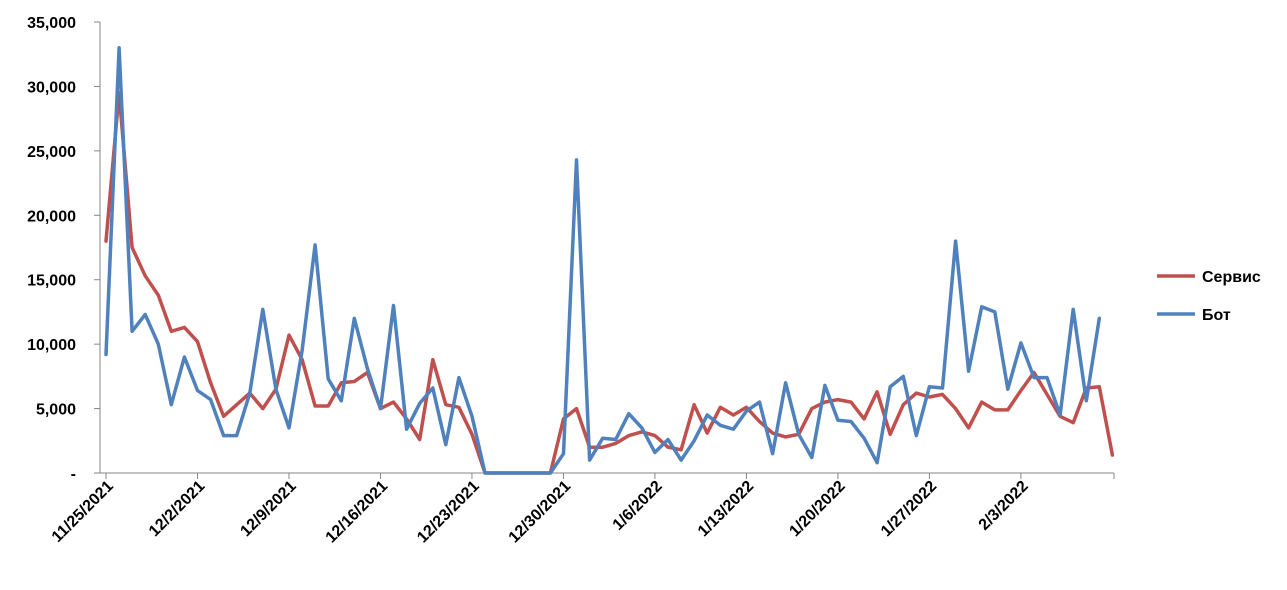  What do you see at coordinates (638, 506) in the screenshot?
I see `x-tick-label: 1/6/2022` at bounding box center [638, 506].